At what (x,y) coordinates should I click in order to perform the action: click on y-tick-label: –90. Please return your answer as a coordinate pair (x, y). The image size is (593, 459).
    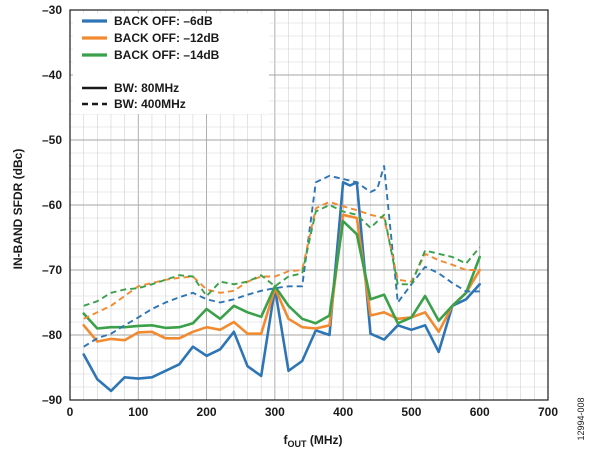
    Looking at the image, I should click on (52, 400).